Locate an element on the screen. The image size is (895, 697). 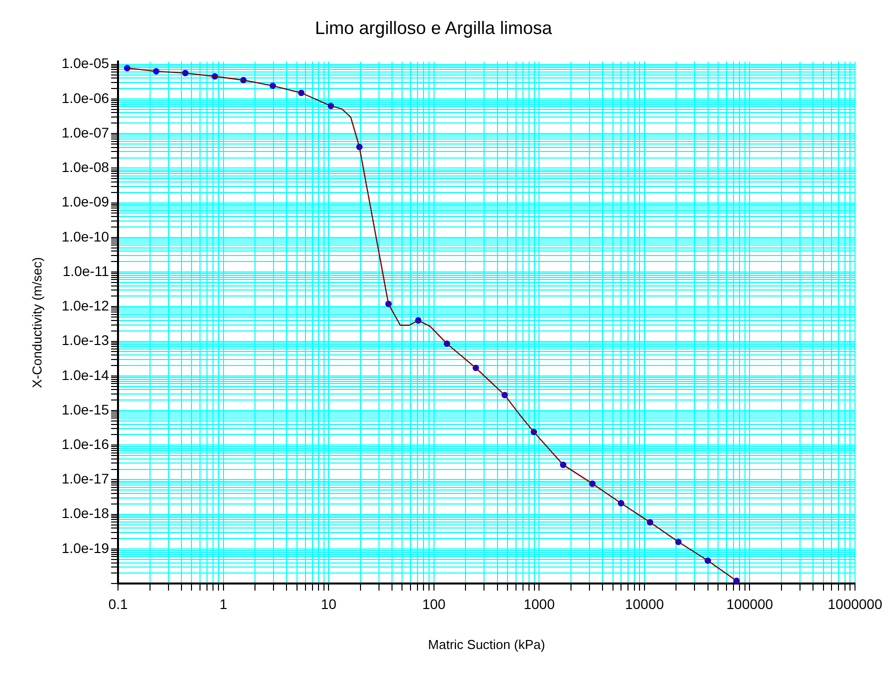
y-tick-label: 1.0e-10 is located at coordinates (86, 236).